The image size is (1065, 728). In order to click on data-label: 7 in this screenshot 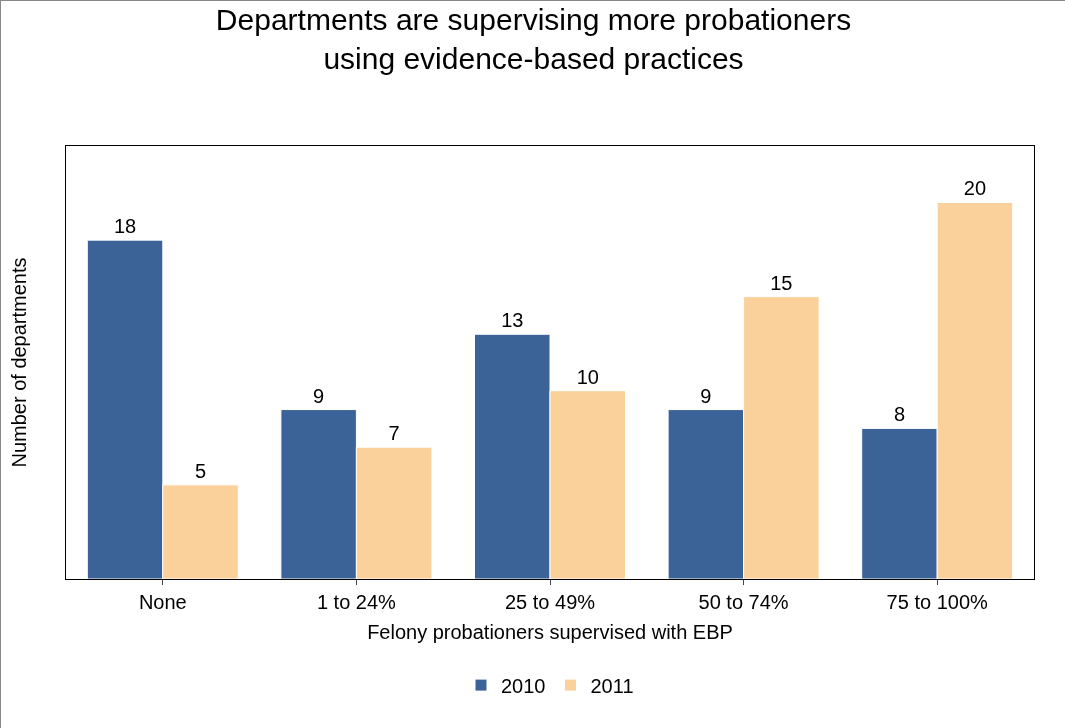, I will do `click(394, 433)`.